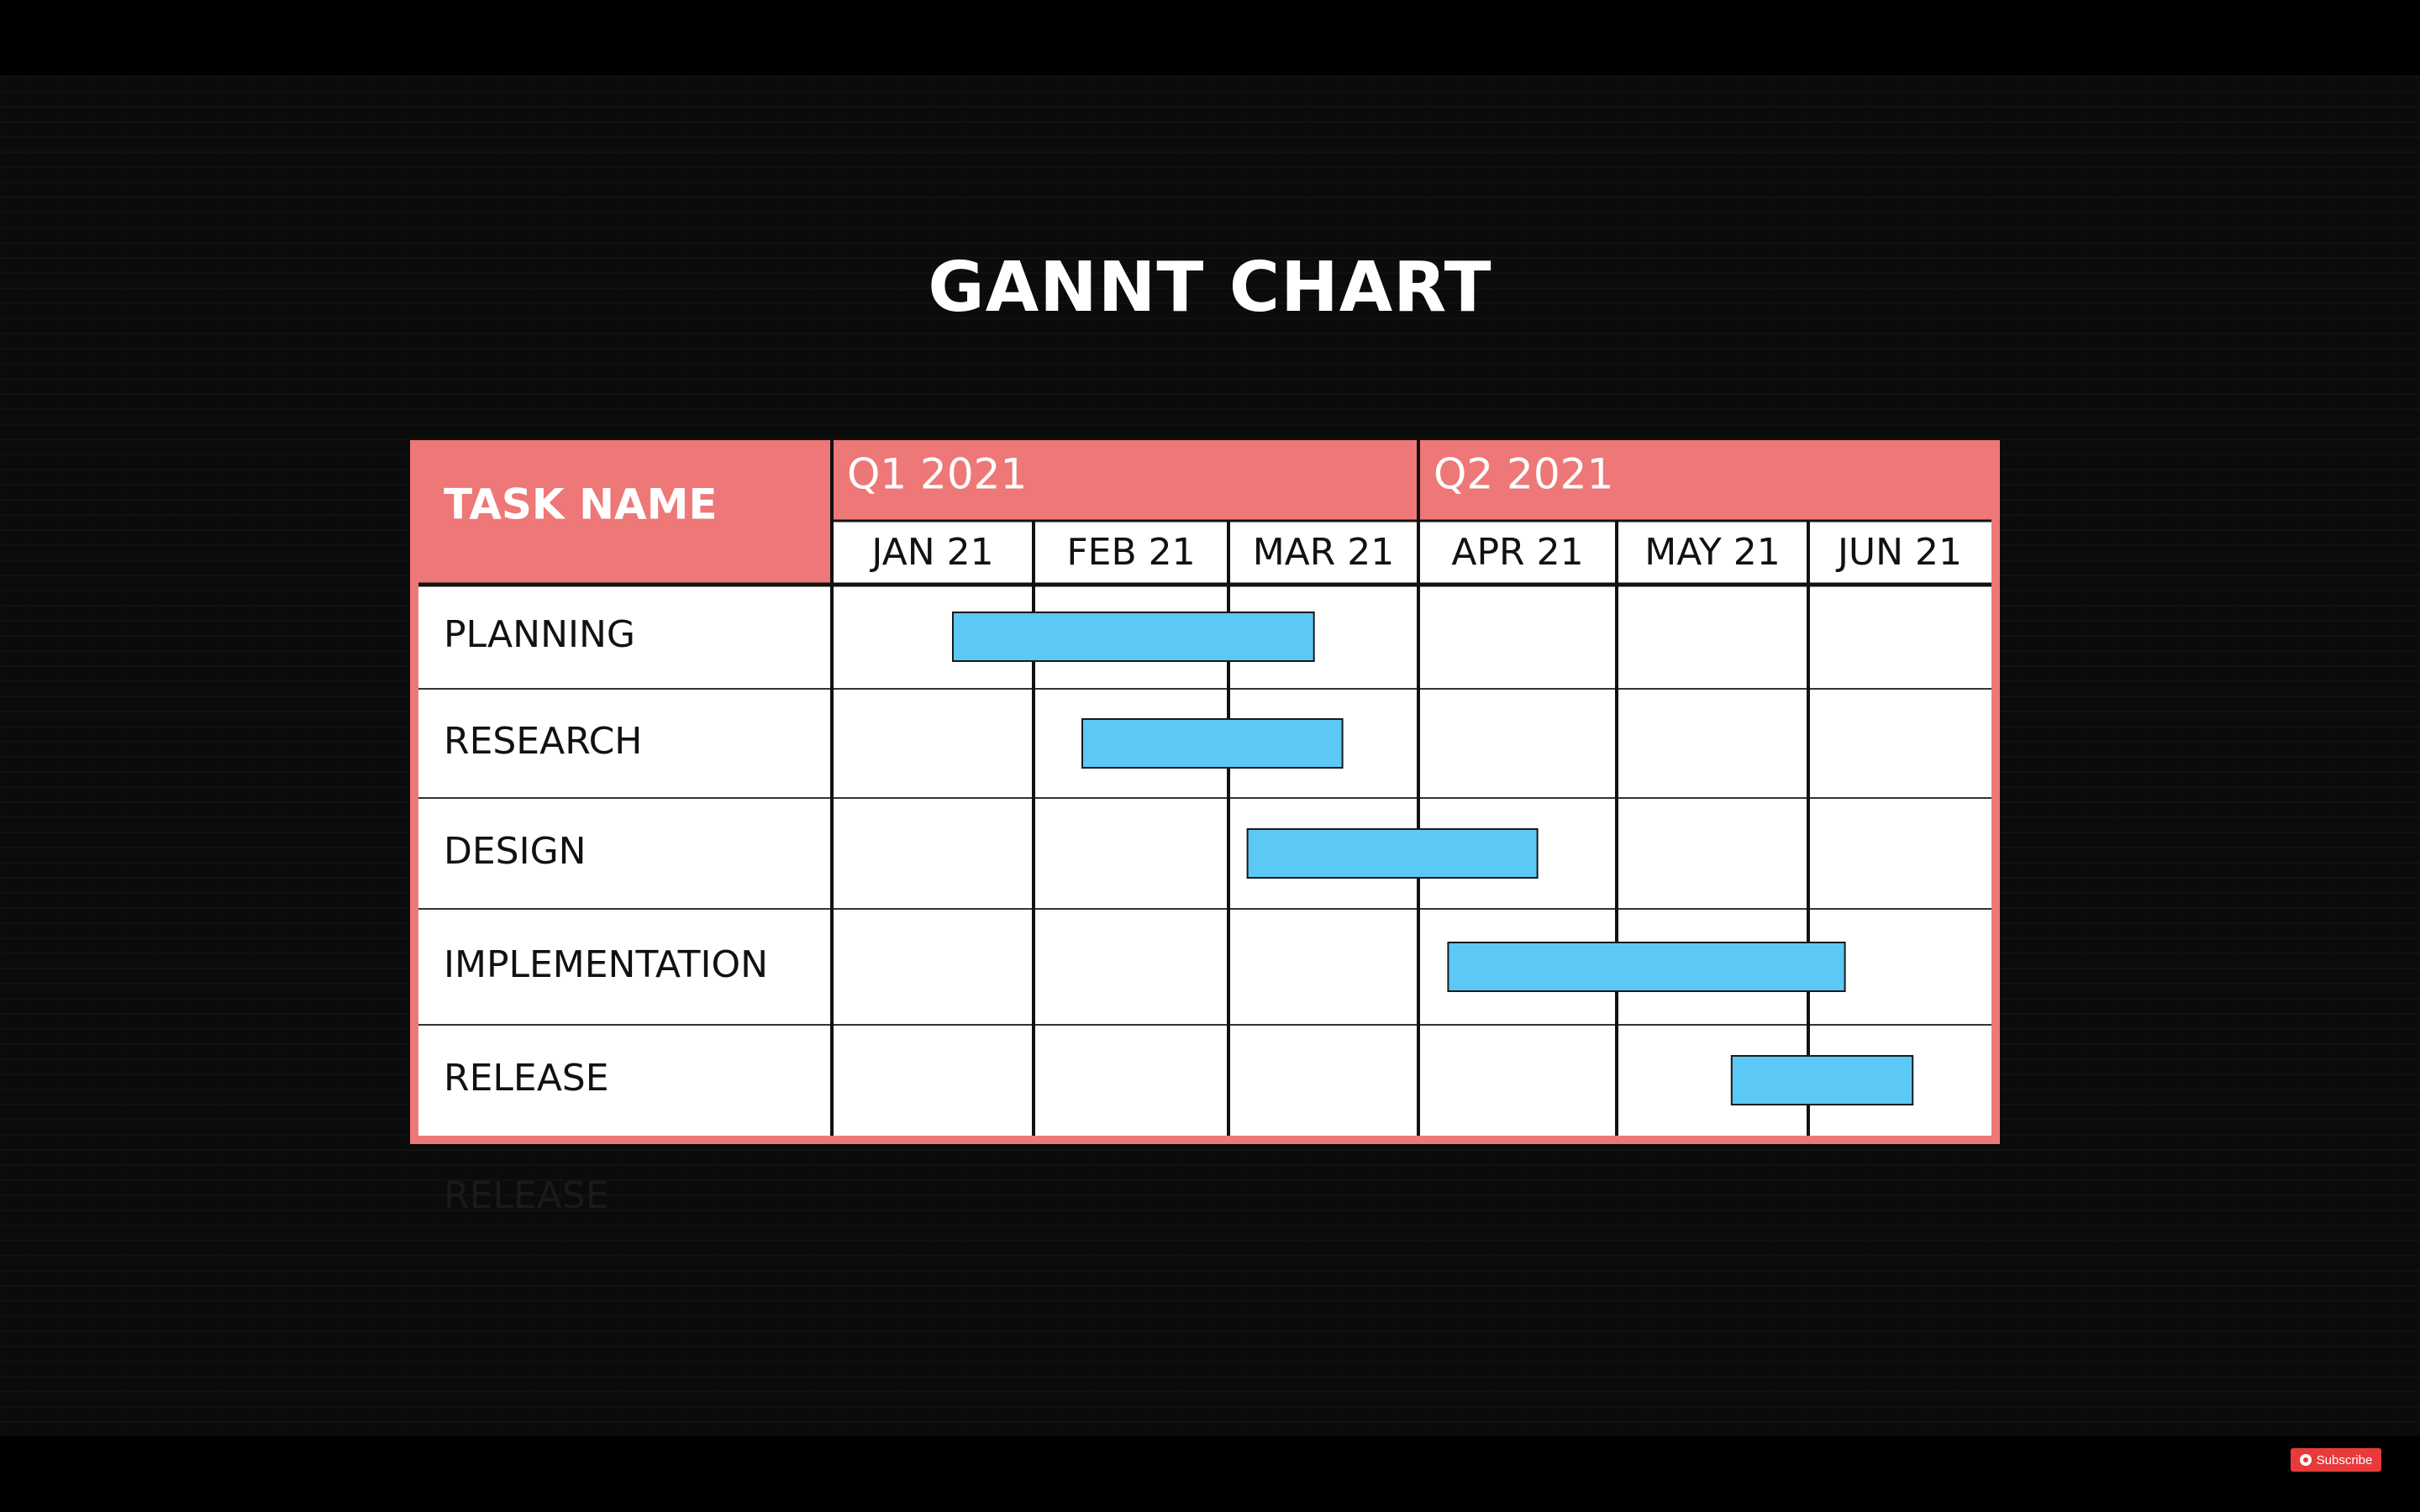 The image size is (2420, 1512). I want to click on subscribe-button: Subscribe, so click(2336, 1460).